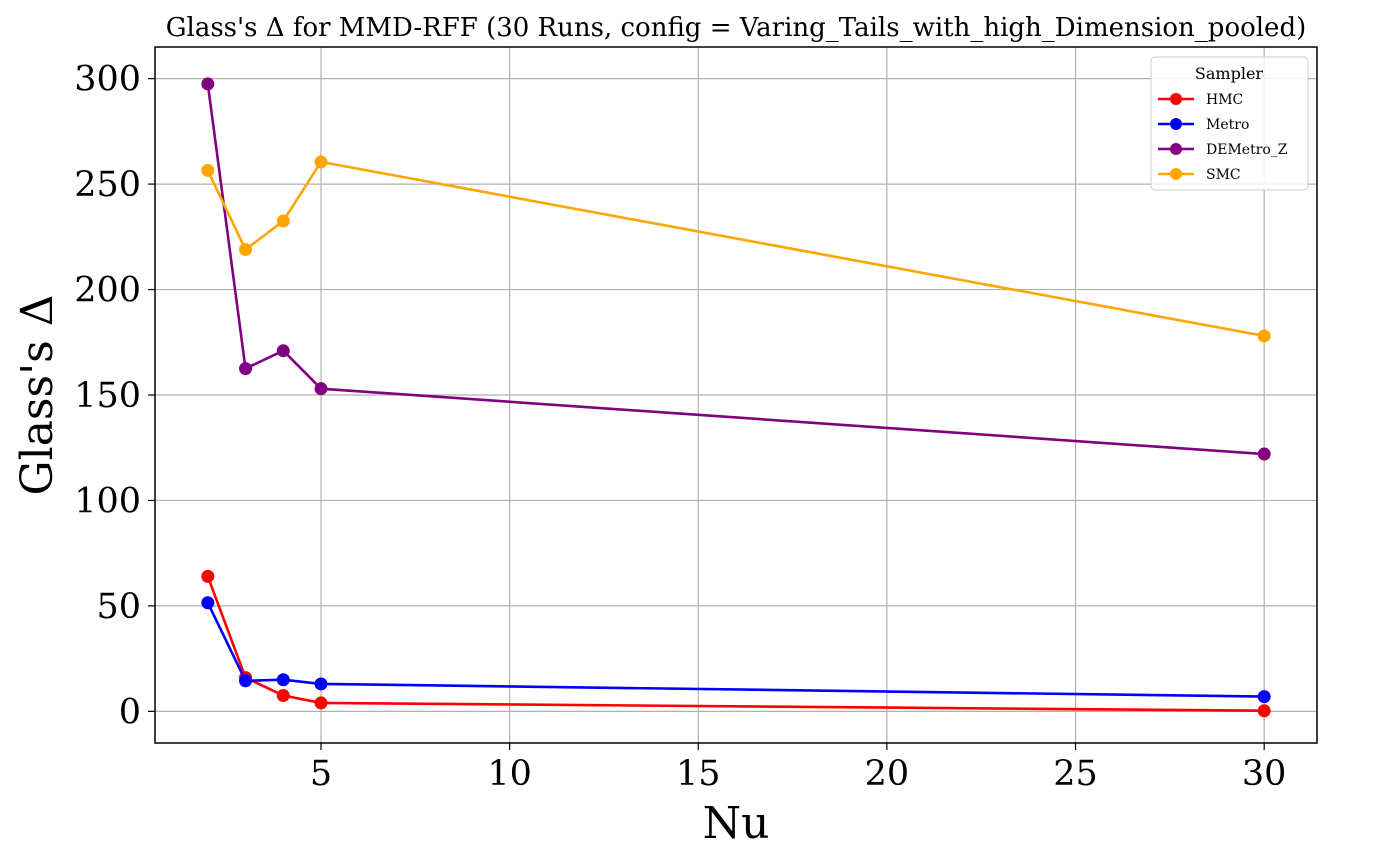  What do you see at coordinates (1224, 100) in the screenshot?
I see `legend-label-hmc: HMC` at bounding box center [1224, 100].